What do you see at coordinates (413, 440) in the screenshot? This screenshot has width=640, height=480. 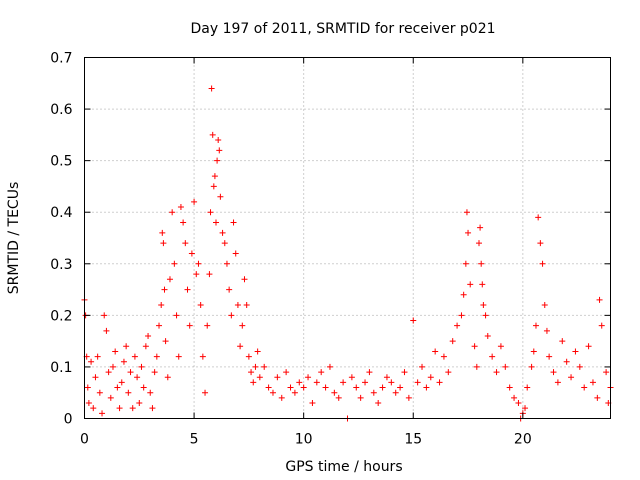 I see `x-tick-label: 15` at bounding box center [413, 440].